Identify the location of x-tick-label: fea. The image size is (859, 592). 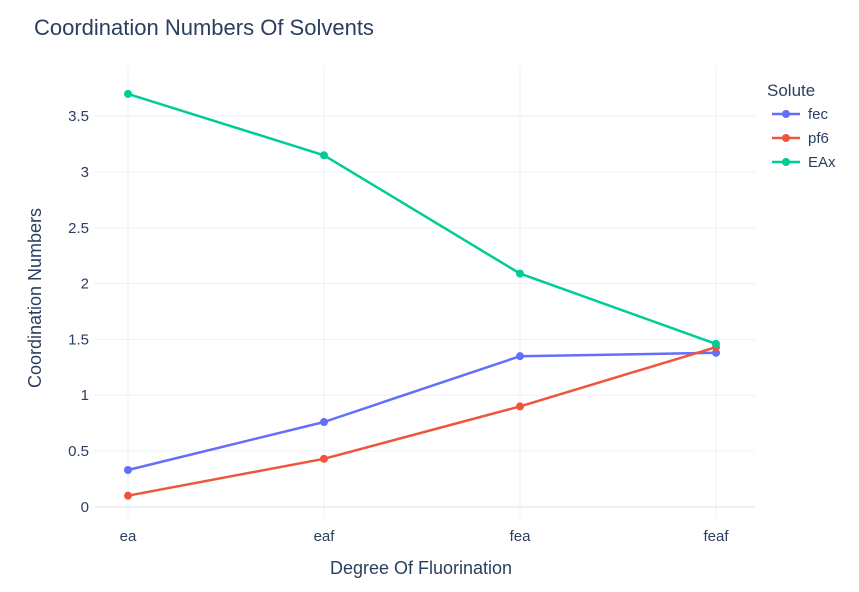
(521, 536).